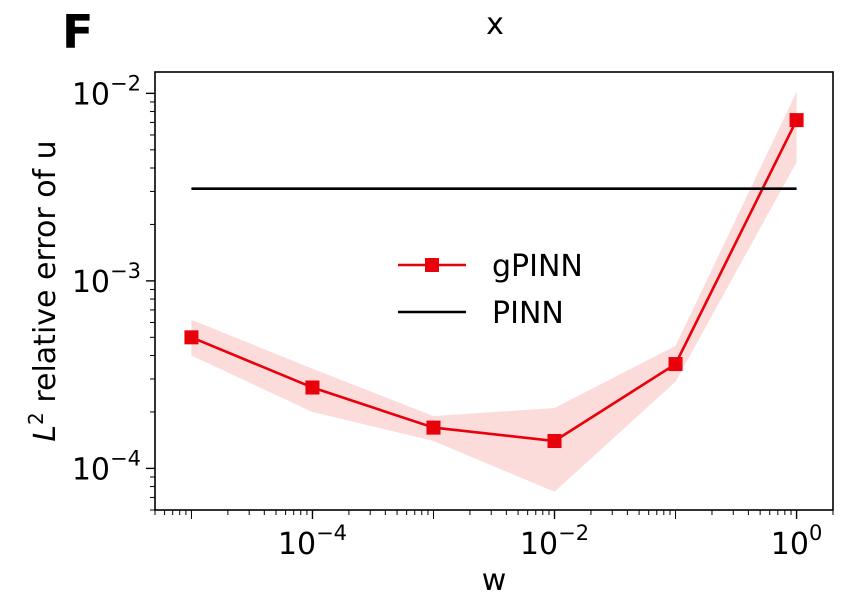 The image size is (861, 598). What do you see at coordinates (490, 290) in the screenshot?
I see `legend: gPINN PINN` at bounding box center [490, 290].